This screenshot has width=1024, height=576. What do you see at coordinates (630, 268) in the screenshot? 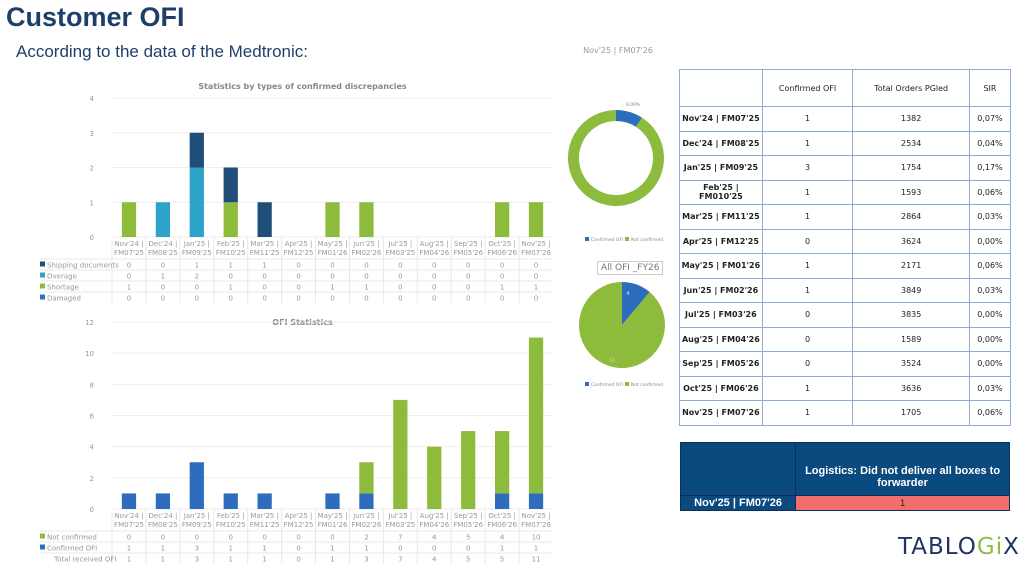
I see `pie-chart-title: All OFI _FY26` at bounding box center [630, 268].